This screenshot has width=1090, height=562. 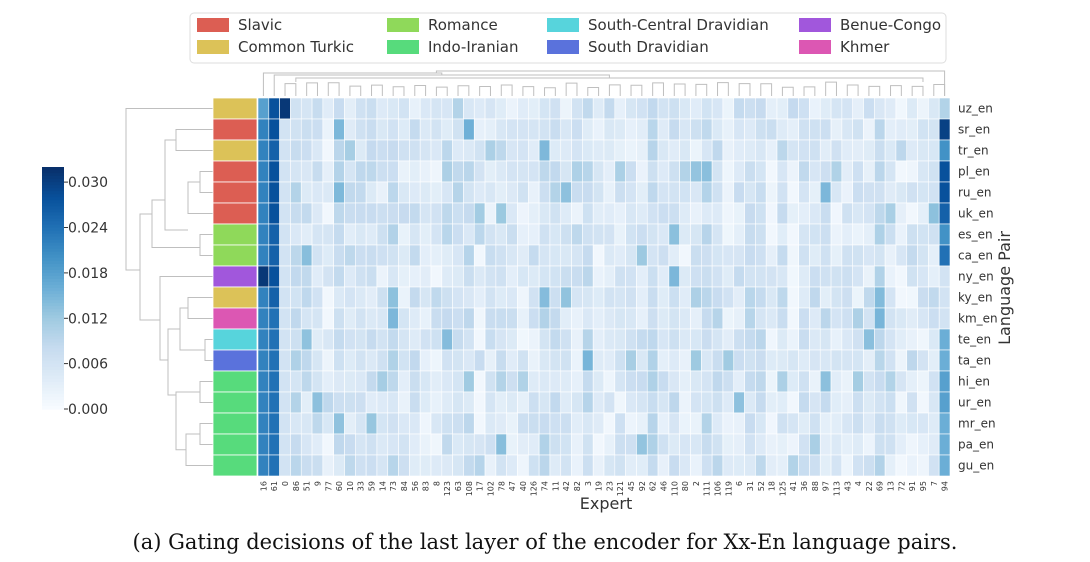 What do you see at coordinates (880, 486) in the screenshot?
I see `x-tick-label: 69` at bounding box center [880, 486].